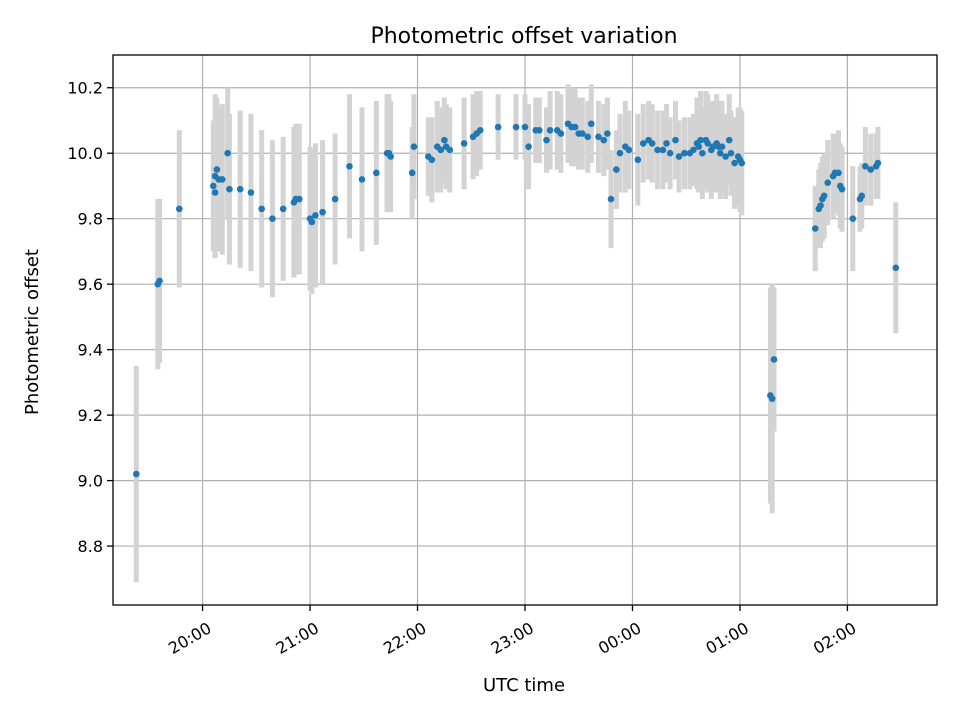  I want to click on chart-title: Photometric offset variation, so click(523, 36).